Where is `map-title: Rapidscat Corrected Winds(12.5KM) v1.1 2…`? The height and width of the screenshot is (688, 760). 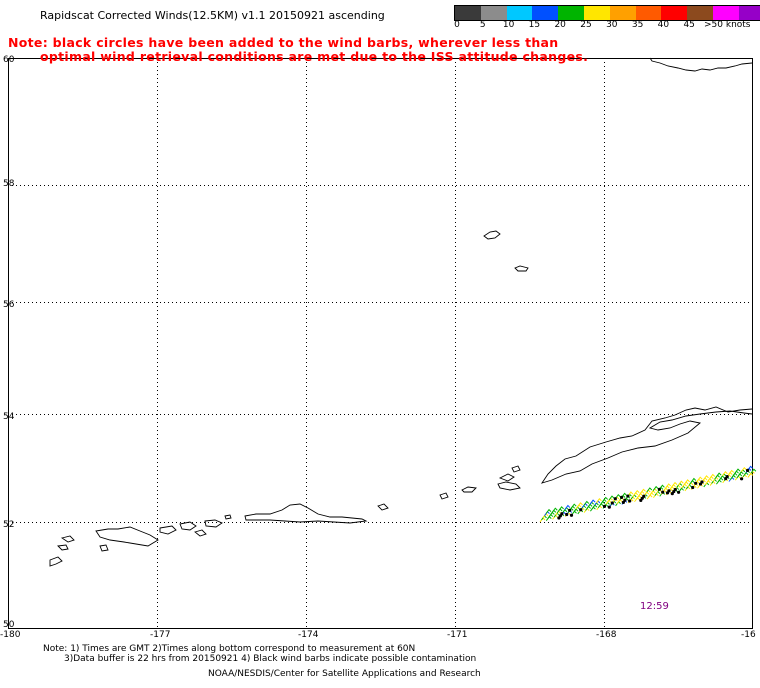 map-title: Rapidscat Corrected Winds(12.5KM) v1.1 2… is located at coordinates (212, 15).